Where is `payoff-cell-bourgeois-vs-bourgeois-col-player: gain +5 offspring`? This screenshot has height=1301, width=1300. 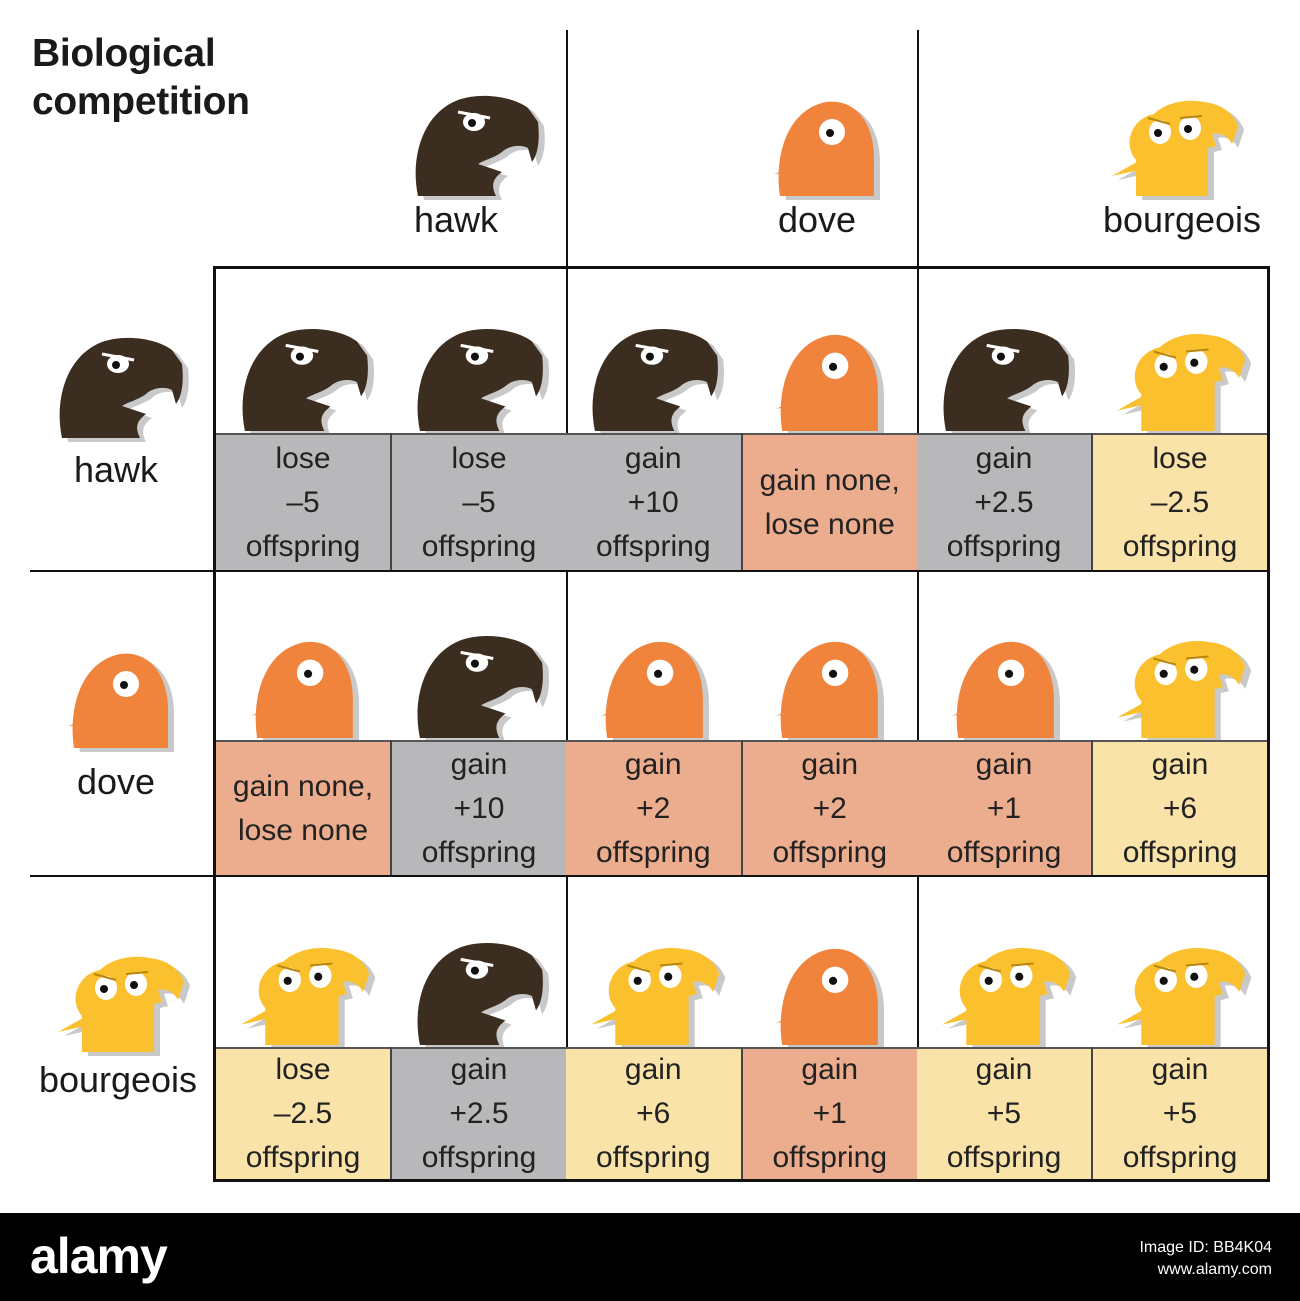 payoff-cell-bourgeois-vs-bourgeois-col-player: gain +5 offspring is located at coordinates (1180, 1113).